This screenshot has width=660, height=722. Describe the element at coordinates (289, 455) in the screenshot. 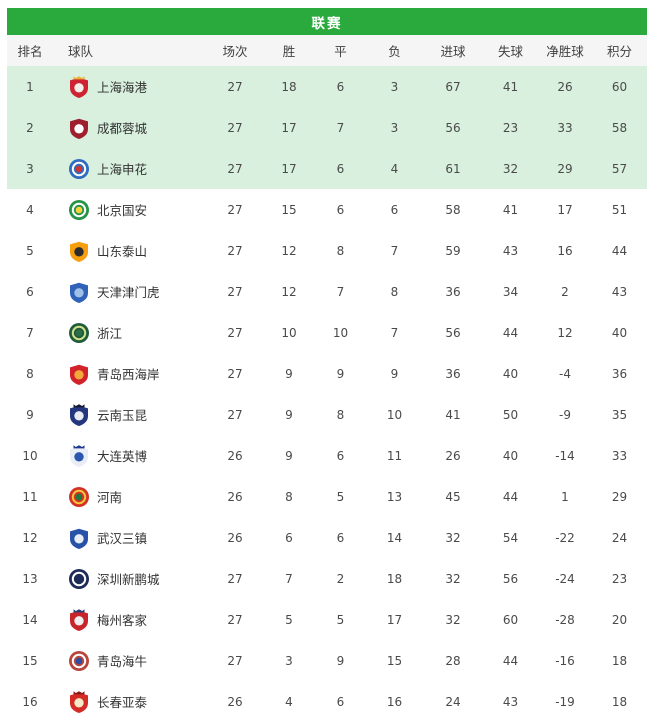

I see `stat-win: 9` at that location.